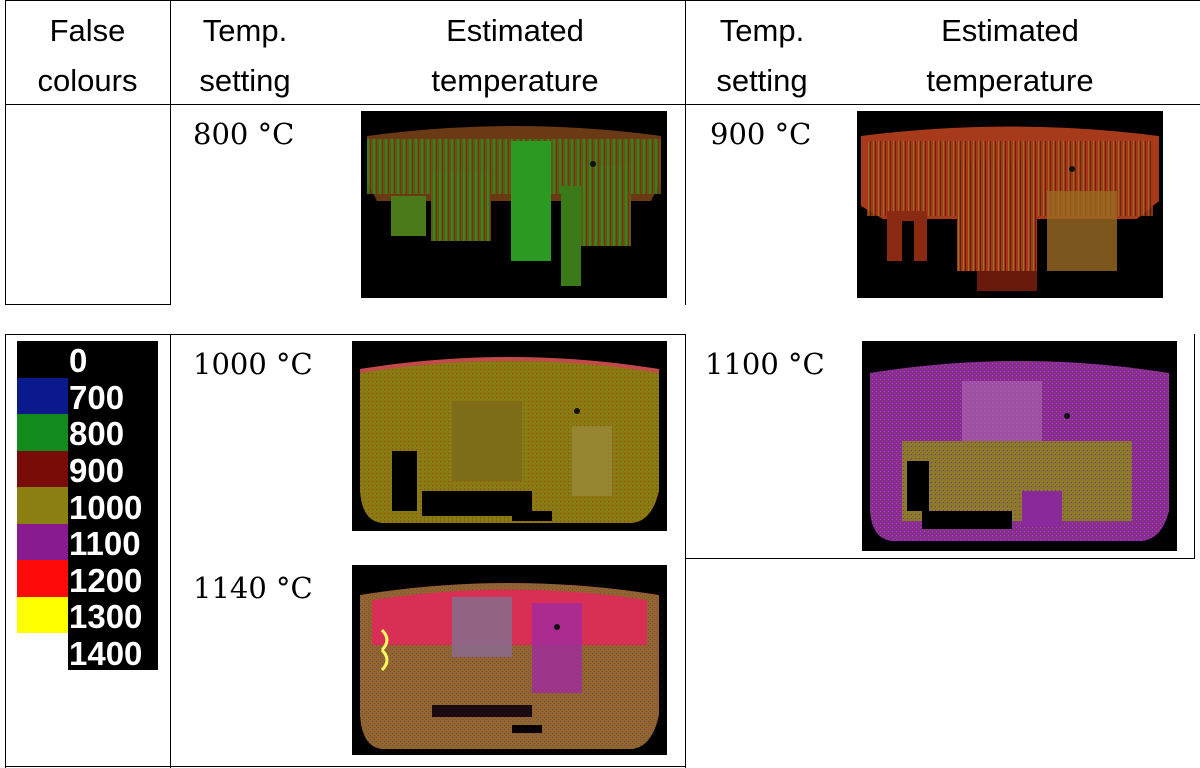 This screenshot has width=1200, height=768. I want to click on row-bottom-border, so click(88, 304).